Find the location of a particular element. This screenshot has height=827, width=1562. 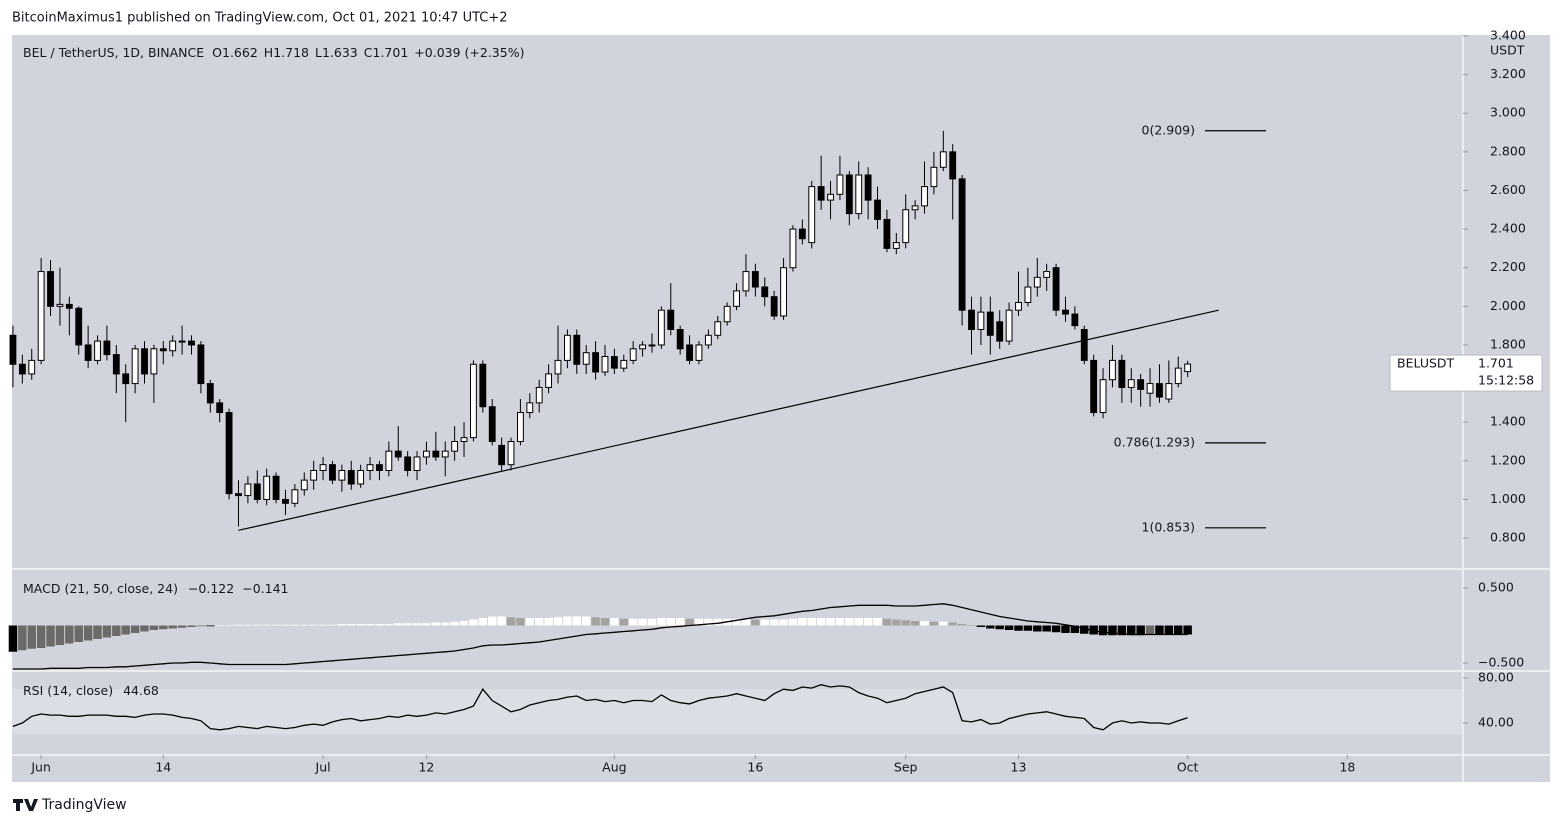

macd-line is located at coordinates (600, 636).